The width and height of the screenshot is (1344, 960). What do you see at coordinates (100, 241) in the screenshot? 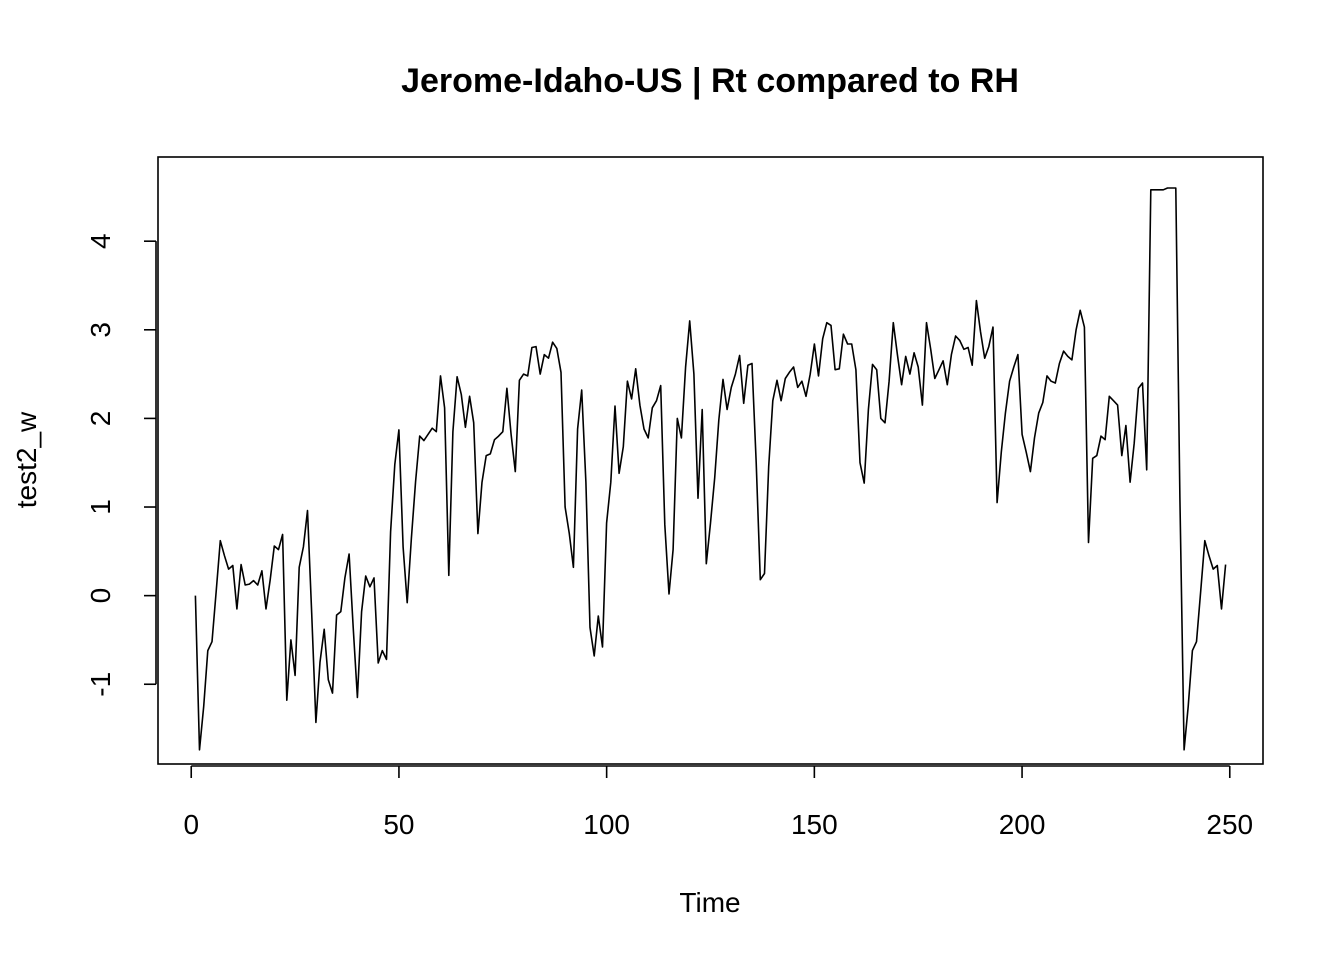
I see `y-tick-label: 4` at bounding box center [100, 241].